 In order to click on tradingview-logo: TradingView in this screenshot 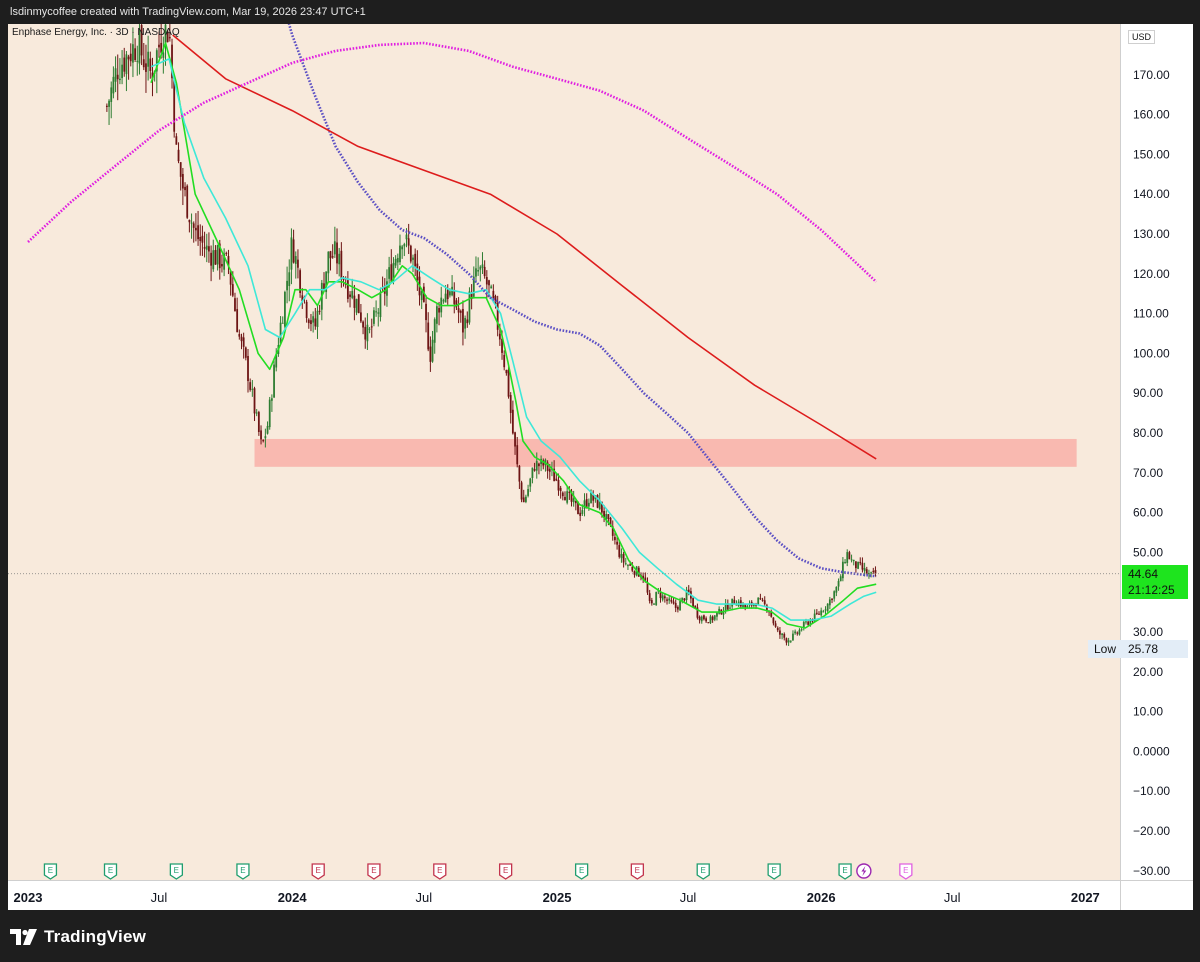, I will do `click(78, 937)`.